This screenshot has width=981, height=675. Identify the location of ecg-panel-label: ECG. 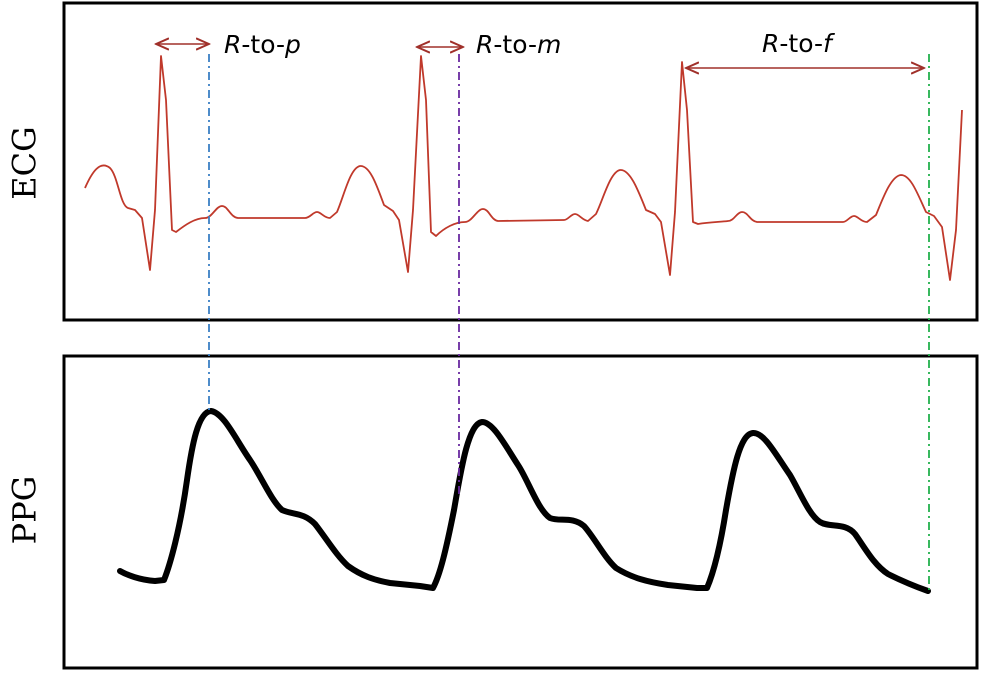
(25, 162).